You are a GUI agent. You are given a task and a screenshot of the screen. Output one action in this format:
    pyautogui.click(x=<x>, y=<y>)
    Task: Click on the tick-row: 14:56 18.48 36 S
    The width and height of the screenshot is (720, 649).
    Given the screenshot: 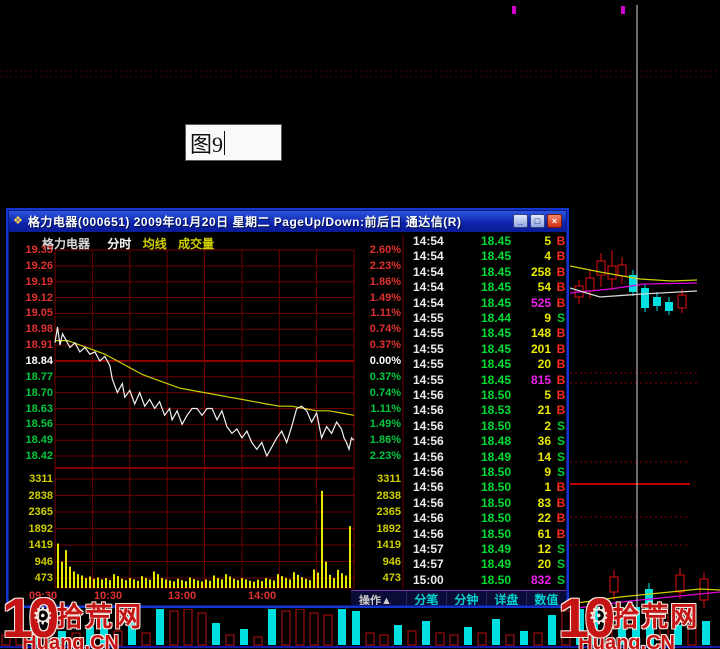 What is the action you would take?
    pyautogui.click(x=486, y=441)
    